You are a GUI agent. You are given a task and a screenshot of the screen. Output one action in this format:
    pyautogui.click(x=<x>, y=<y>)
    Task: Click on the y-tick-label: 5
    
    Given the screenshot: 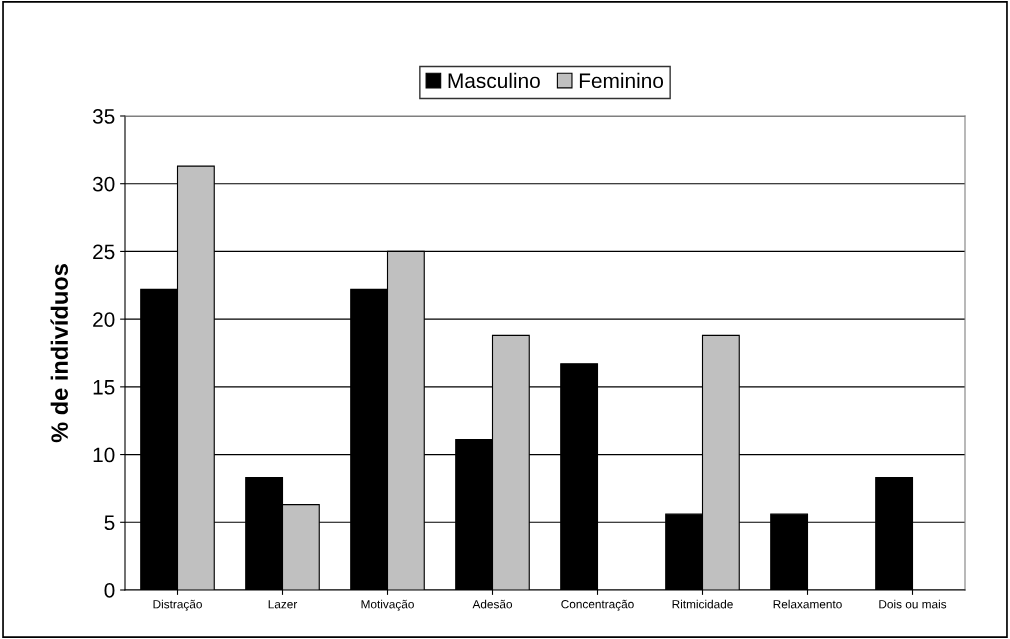 What is the action you would take?
    pyautogui.click(x=109, y=523)
    